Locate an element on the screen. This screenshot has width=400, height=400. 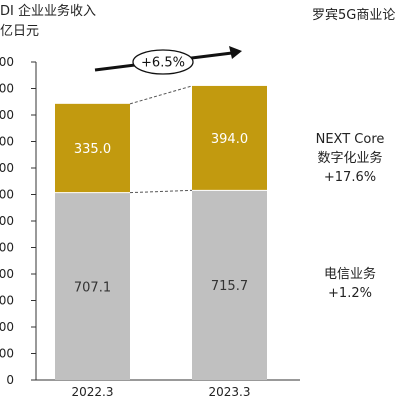
growth-label: +6.5% is located at coordinates (163, 63).